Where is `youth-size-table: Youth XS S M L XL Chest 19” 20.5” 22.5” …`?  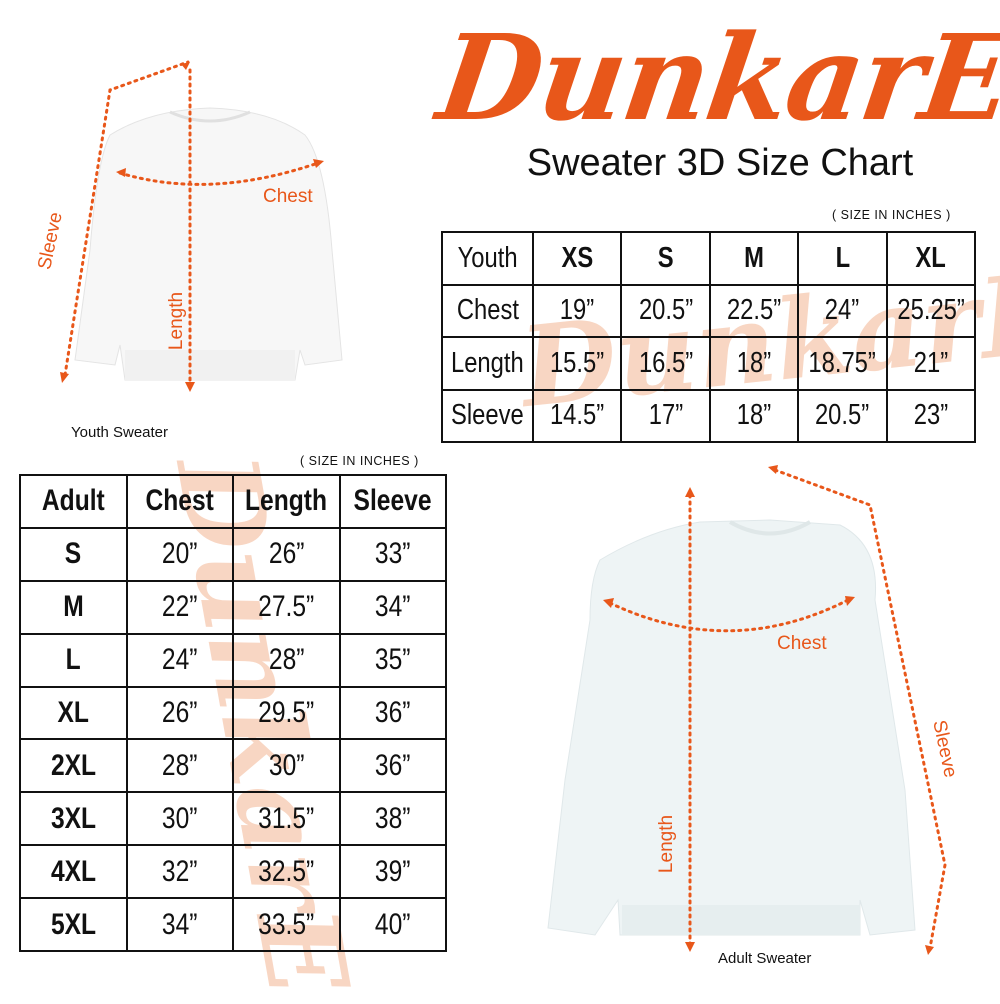
youth-size-table: Youth XS S M L XL Chest 19” 20.5” 22.5” … is located at coordinates (708, 337).